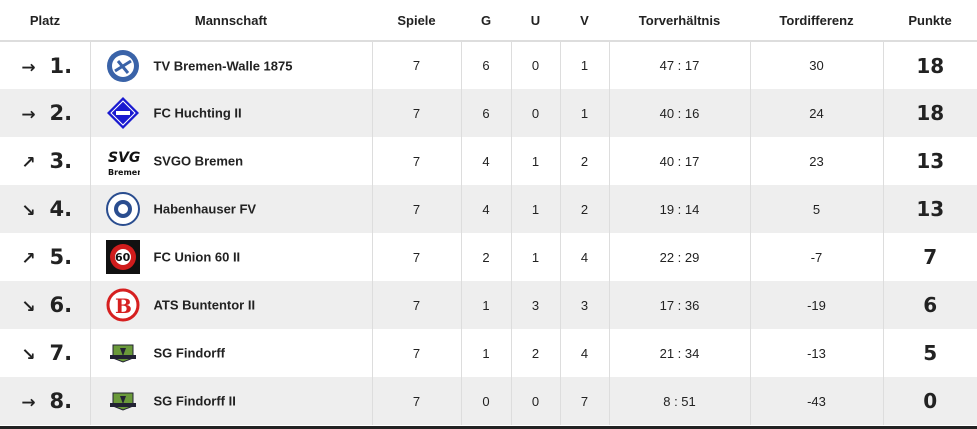  What do you see at coordinates (61, 113) in the screenshot?
I see `rank: 2.` at bounding box center [61, 113].